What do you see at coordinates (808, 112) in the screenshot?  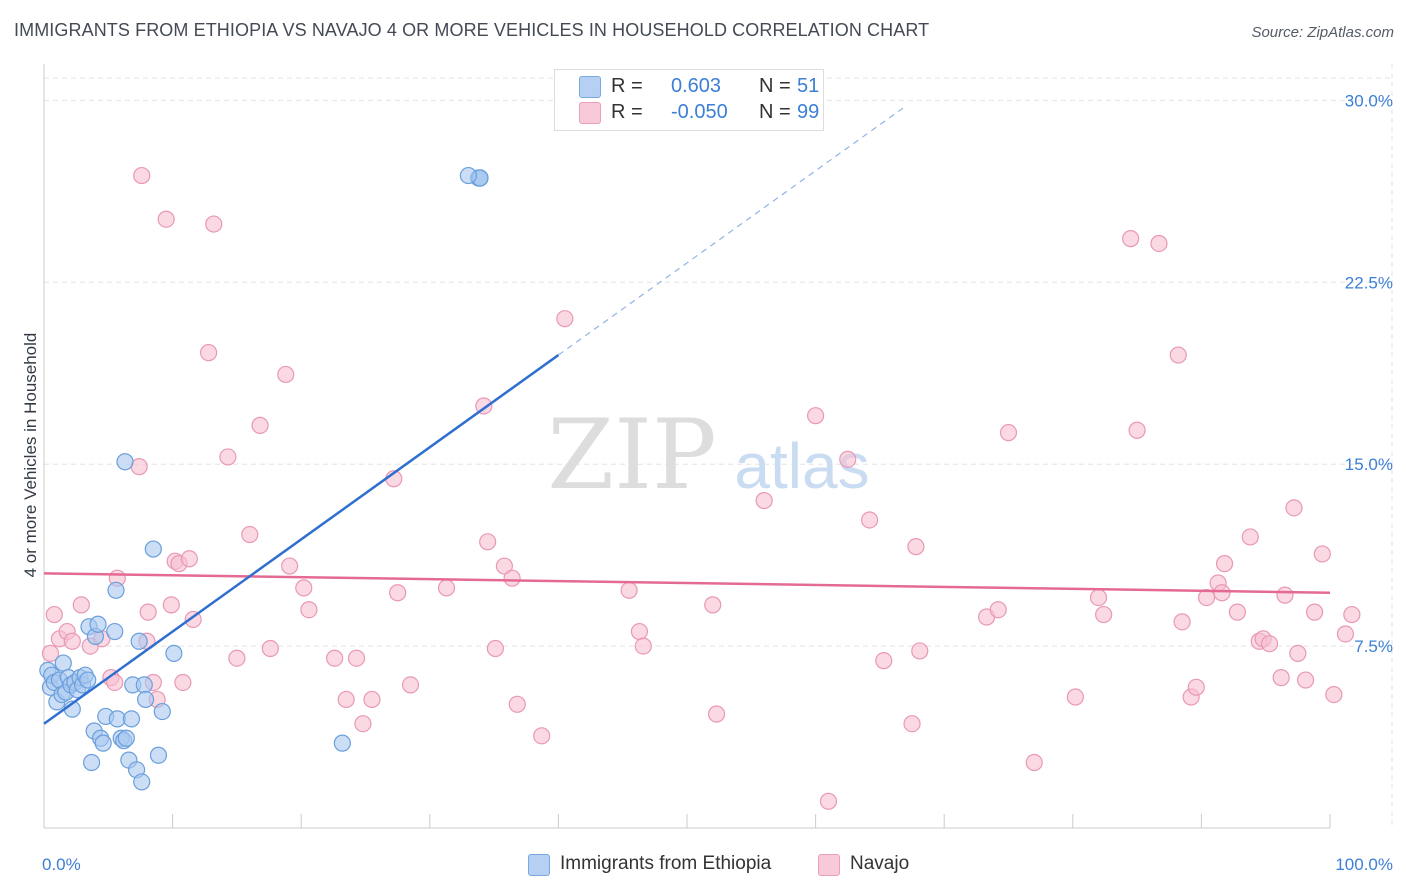 I see `legend-n-value: 99` at bounding box center [808, 112].